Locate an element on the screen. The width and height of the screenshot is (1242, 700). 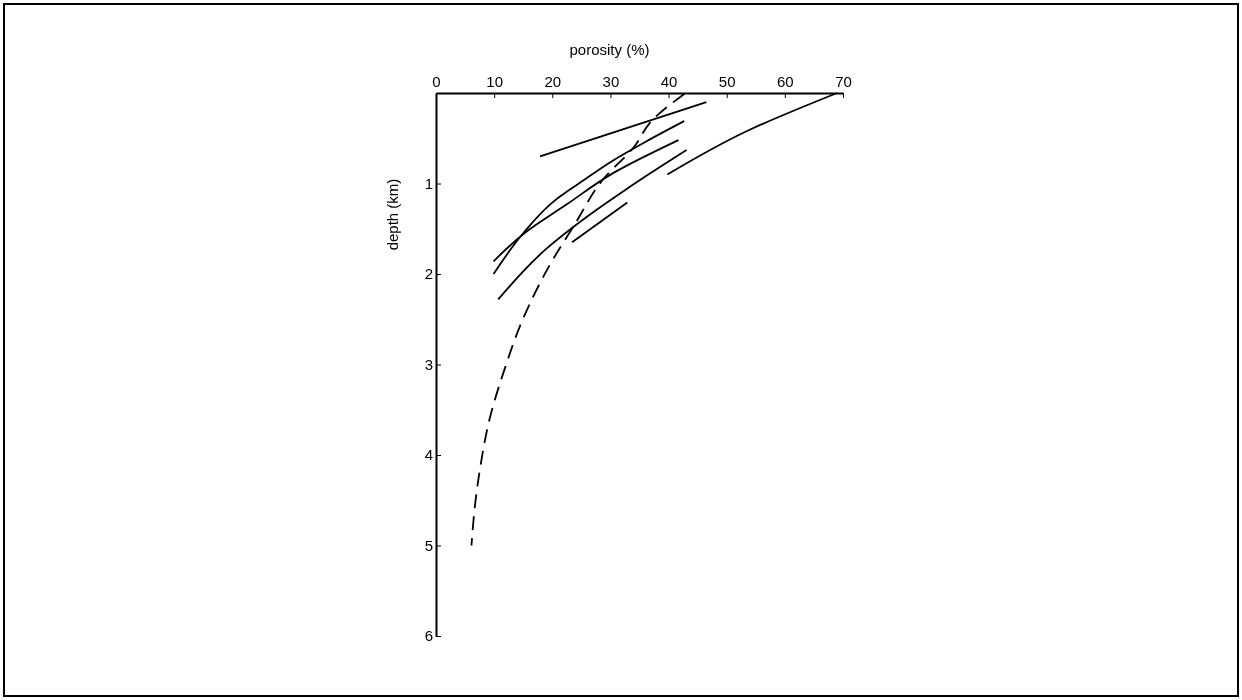
x-tick-label: 20 is located at coordinates (553, 81).